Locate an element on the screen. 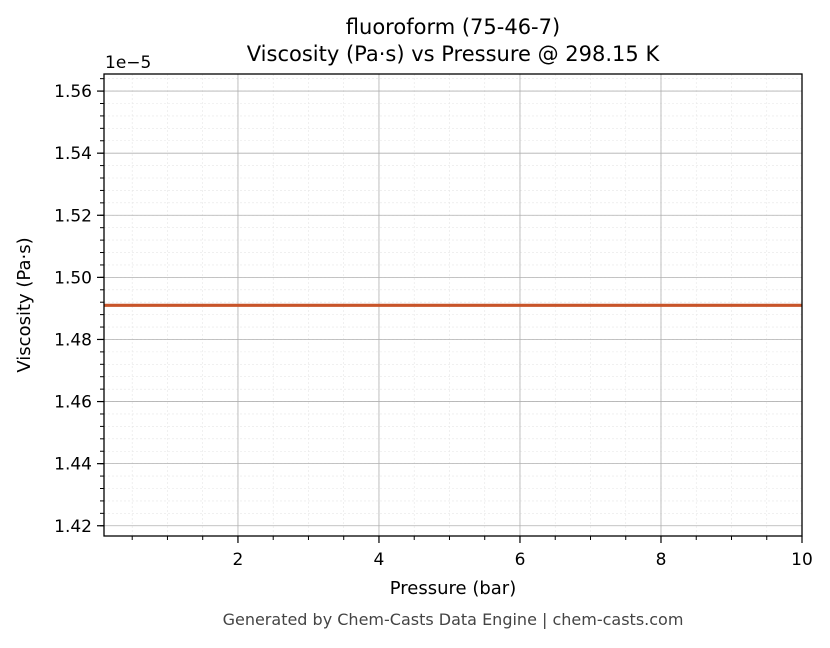  x-tick-label: 10 is located at coordinates (802, 560).